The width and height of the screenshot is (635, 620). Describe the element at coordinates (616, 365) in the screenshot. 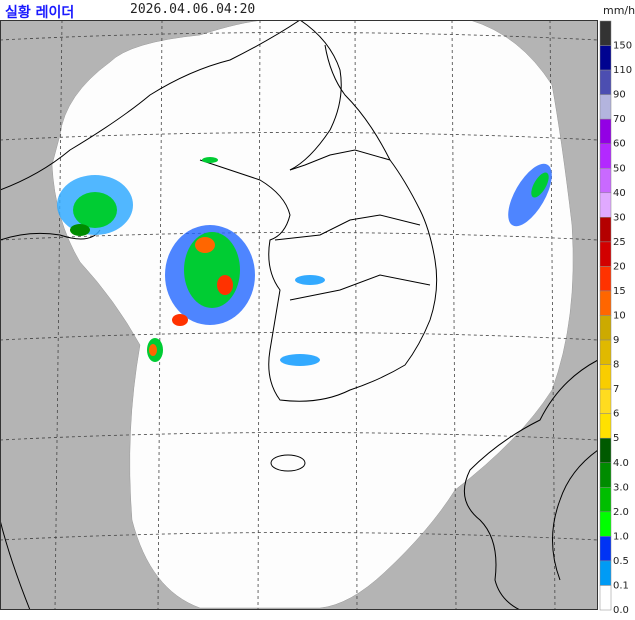

I see `legend-label: 8` at that location.